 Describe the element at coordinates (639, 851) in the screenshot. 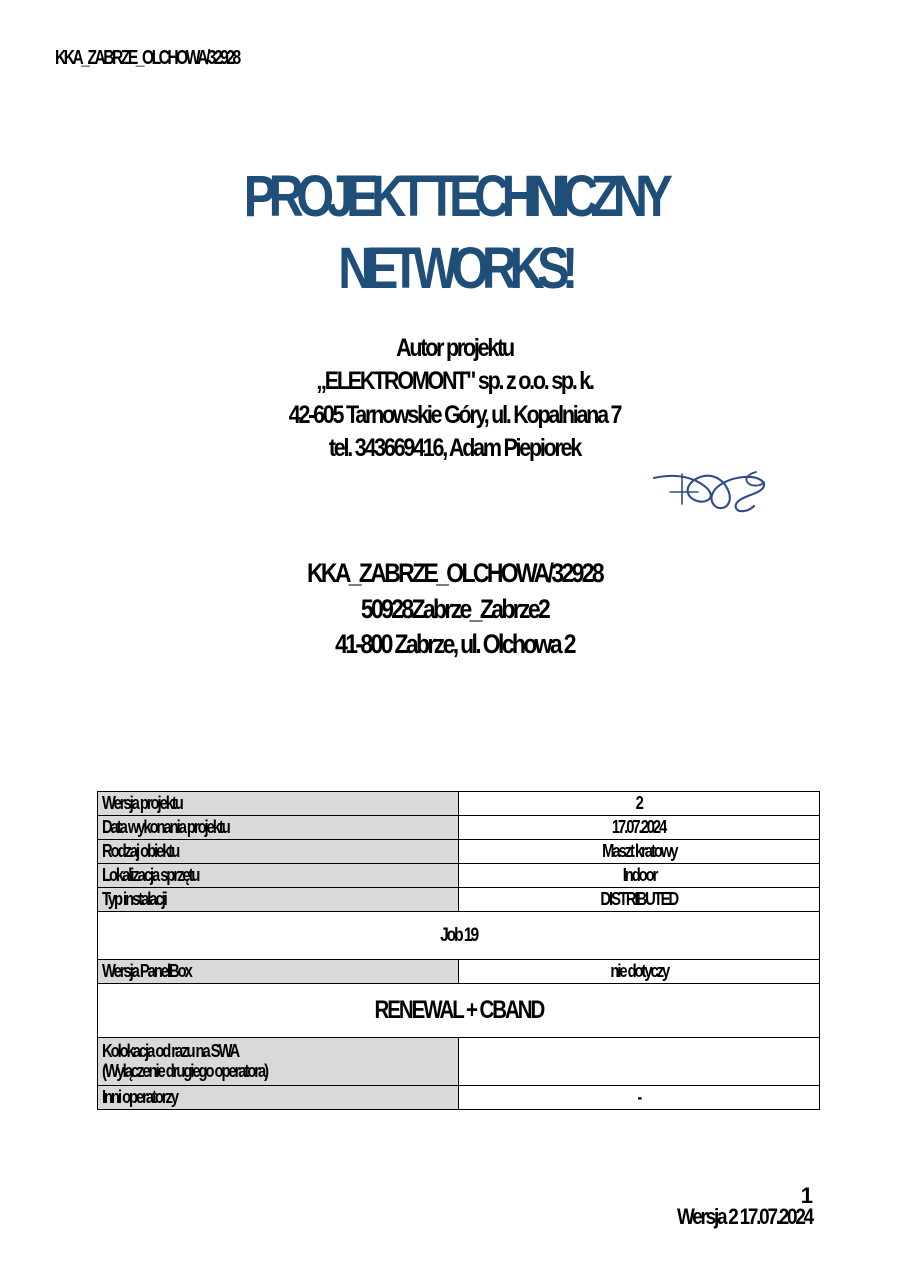

I see `row-value-object-type: Maszt kratowy` at that location.